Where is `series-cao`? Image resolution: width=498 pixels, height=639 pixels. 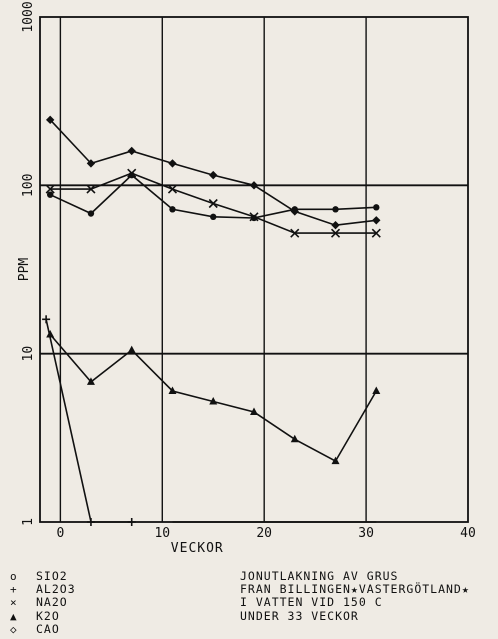
series-cao is located at coordinates (213, 172).